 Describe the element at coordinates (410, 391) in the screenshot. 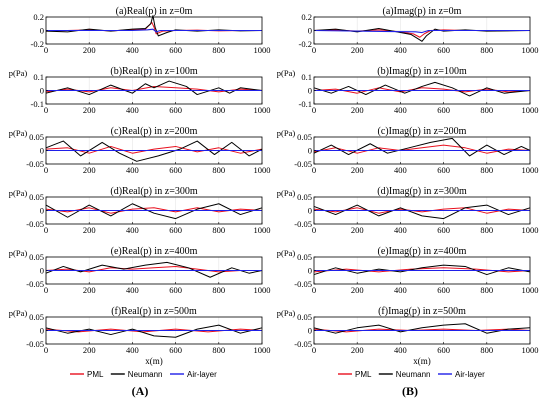

I see `panel-label-b: (B)` at that location.